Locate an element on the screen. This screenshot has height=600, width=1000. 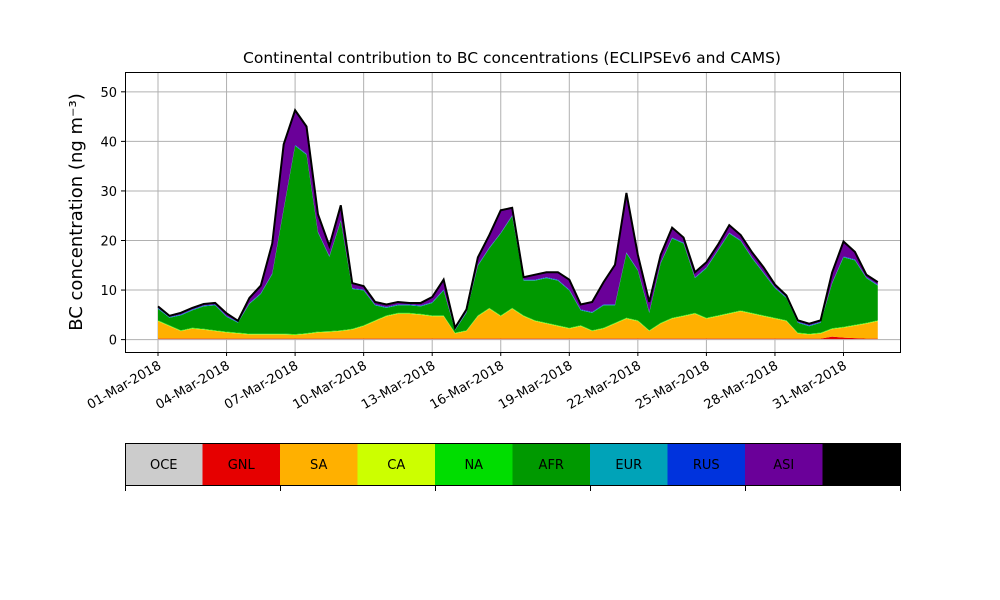
legend-label-aus: AUS is located at coordinates (861, 465).